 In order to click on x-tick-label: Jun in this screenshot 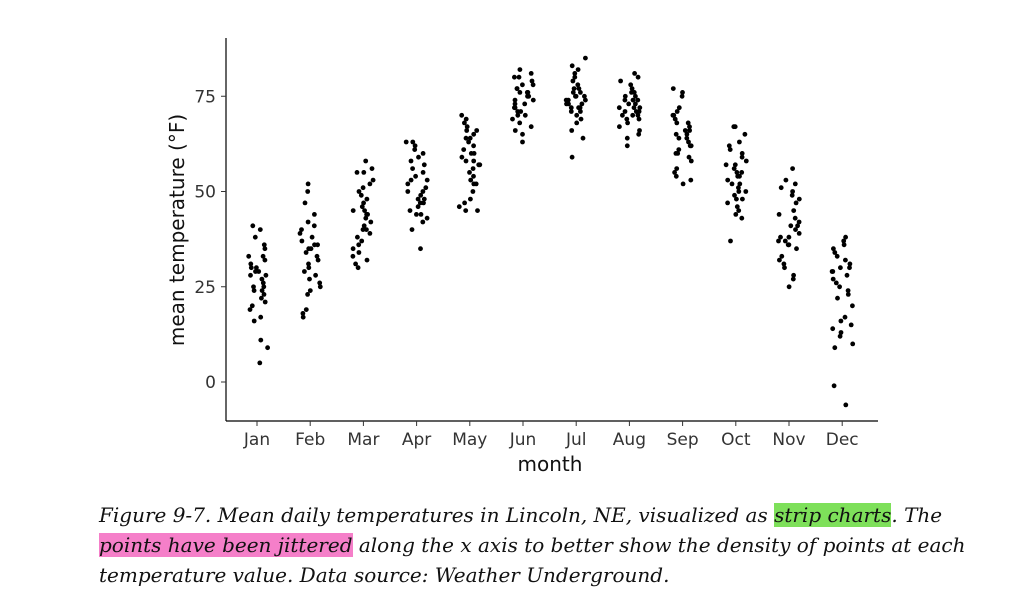, I will do `click(523, 440)`.